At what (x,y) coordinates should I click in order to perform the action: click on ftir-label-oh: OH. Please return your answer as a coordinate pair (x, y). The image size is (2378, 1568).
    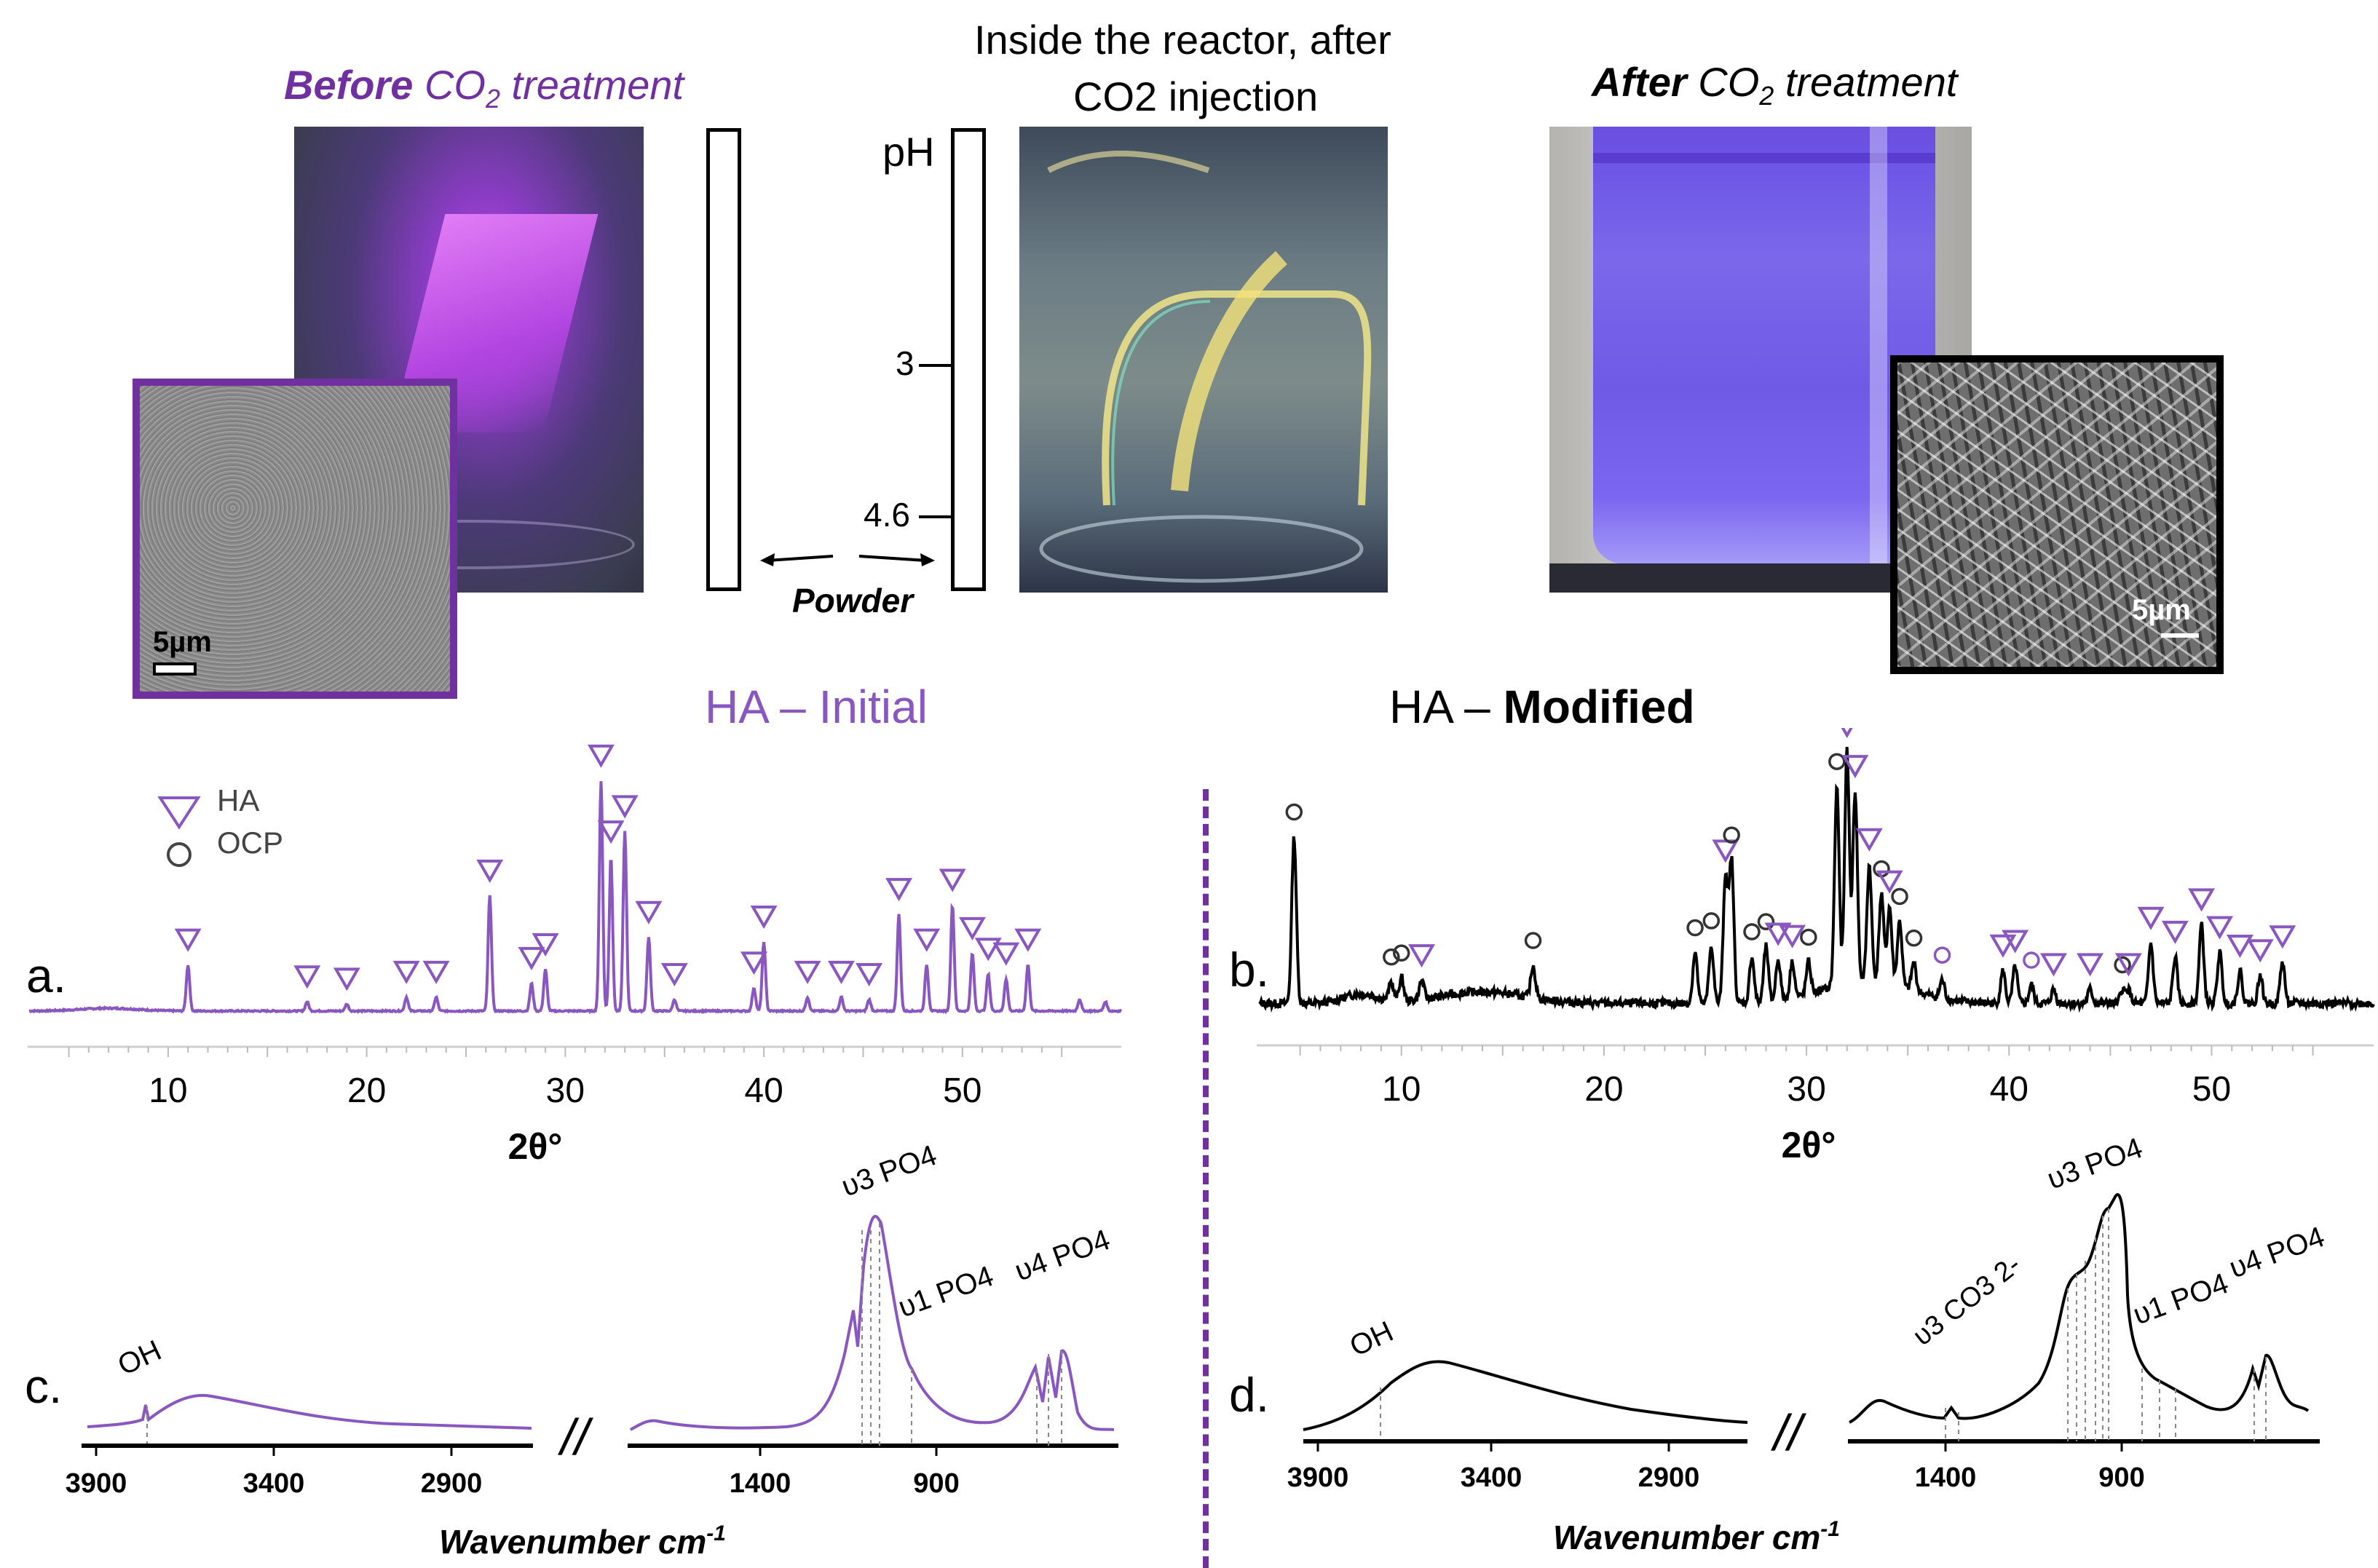
    Looking at the image, I should click on (140, 1358).